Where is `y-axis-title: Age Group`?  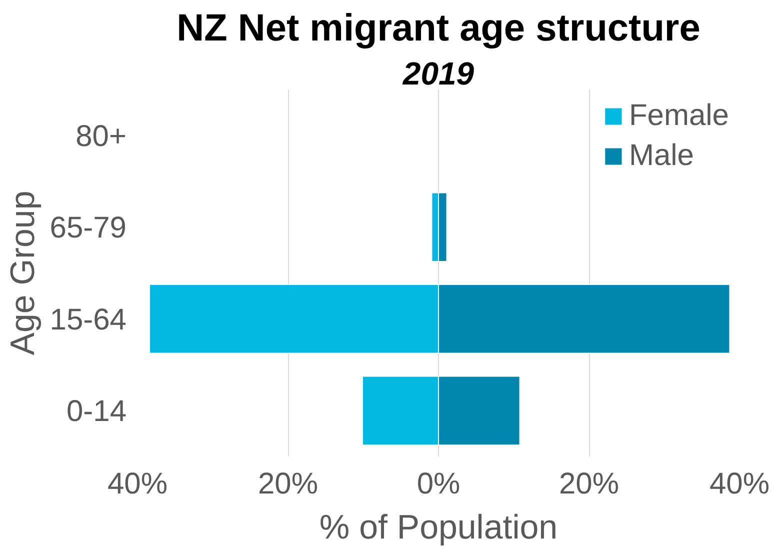
y-axis-title: Age Group is located at coordinates (23, 273).